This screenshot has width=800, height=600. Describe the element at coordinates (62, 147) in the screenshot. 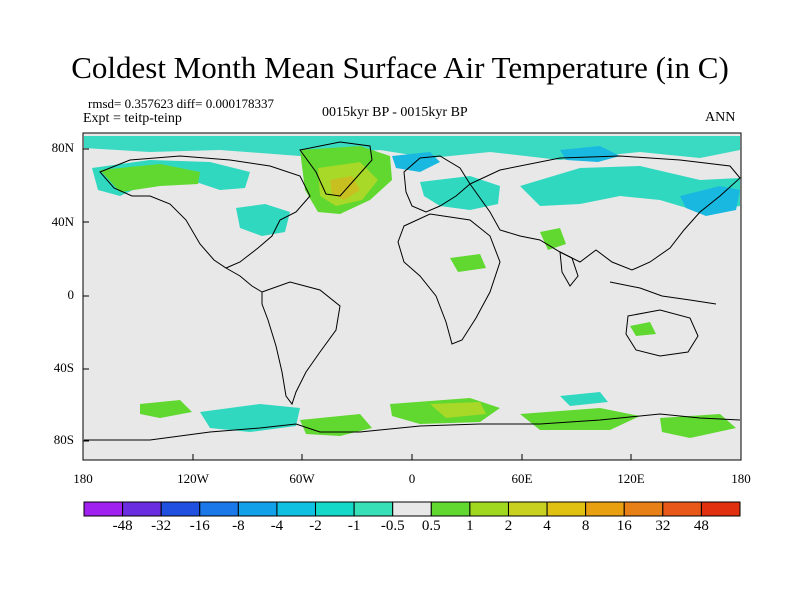

I see `y-tick-label: 80N` at that location.